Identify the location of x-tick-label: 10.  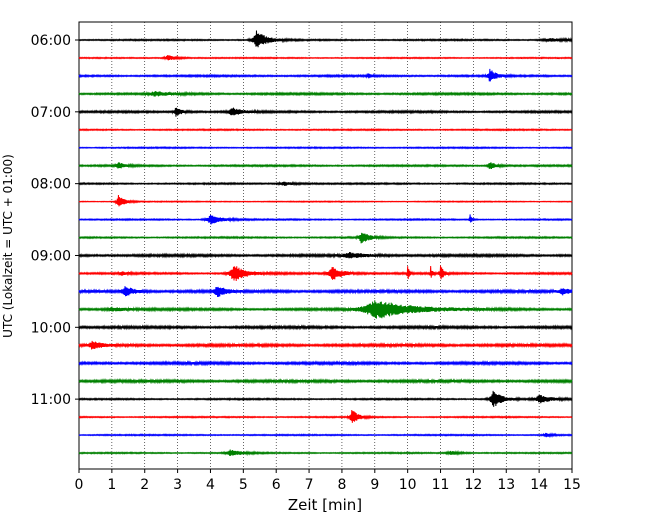
(408, 485).